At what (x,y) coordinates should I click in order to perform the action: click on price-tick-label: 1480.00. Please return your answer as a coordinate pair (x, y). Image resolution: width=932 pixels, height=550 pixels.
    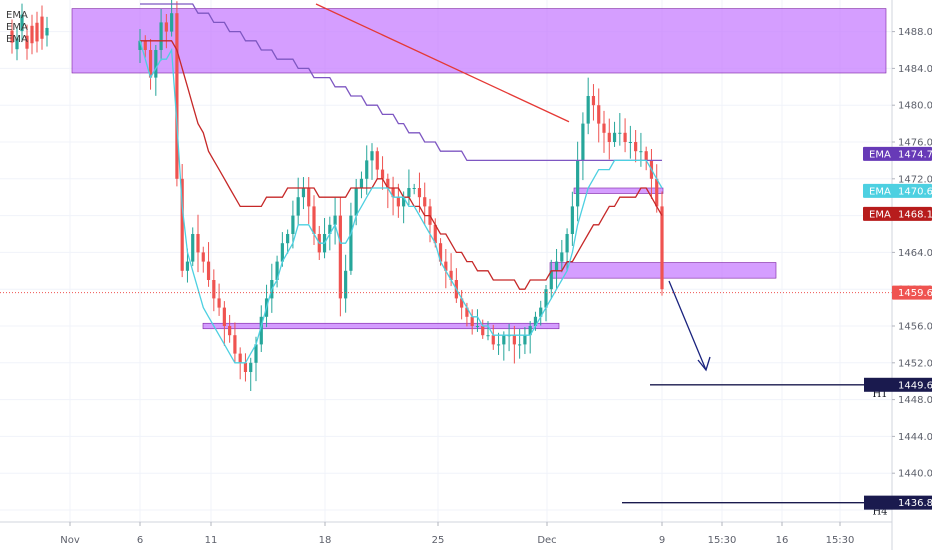
    Looking at the image, I should click on (915, 106).